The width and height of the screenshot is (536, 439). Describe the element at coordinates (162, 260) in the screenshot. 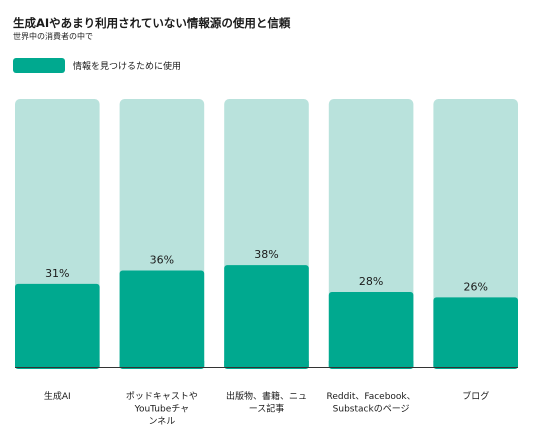

I see `bar-value-label: 36%` at that location.